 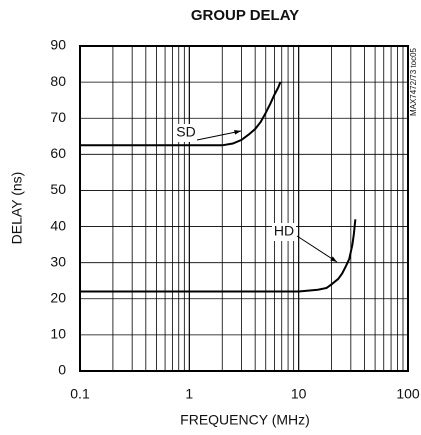 I want to click on chart-title: GROUP DELAY, so click(x=245, y=15).